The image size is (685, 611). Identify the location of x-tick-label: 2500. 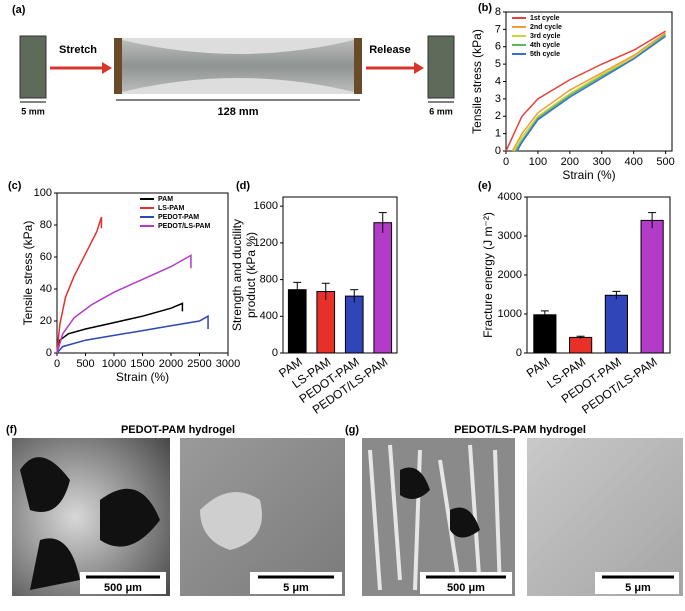
(199, 364).